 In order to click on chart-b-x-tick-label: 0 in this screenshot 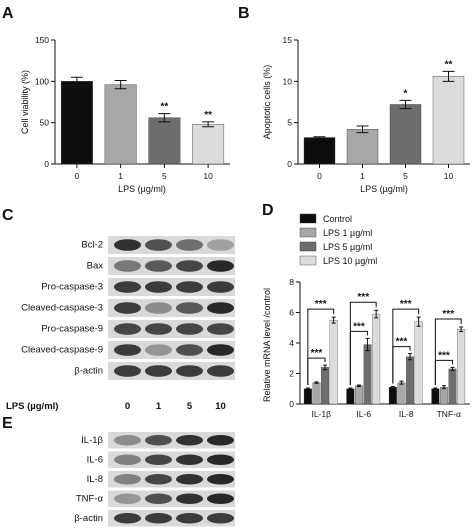, I will do `click(319, 176)`.